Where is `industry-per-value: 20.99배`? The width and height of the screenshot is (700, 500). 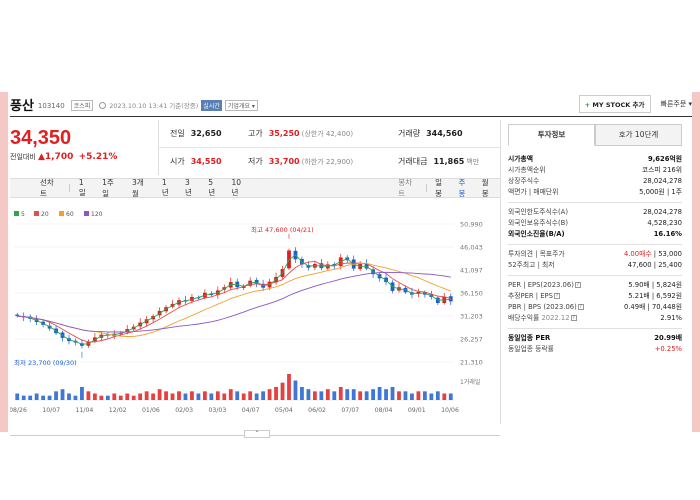 industry-per-value: 20.99배 is located at coordinates (668, 338).